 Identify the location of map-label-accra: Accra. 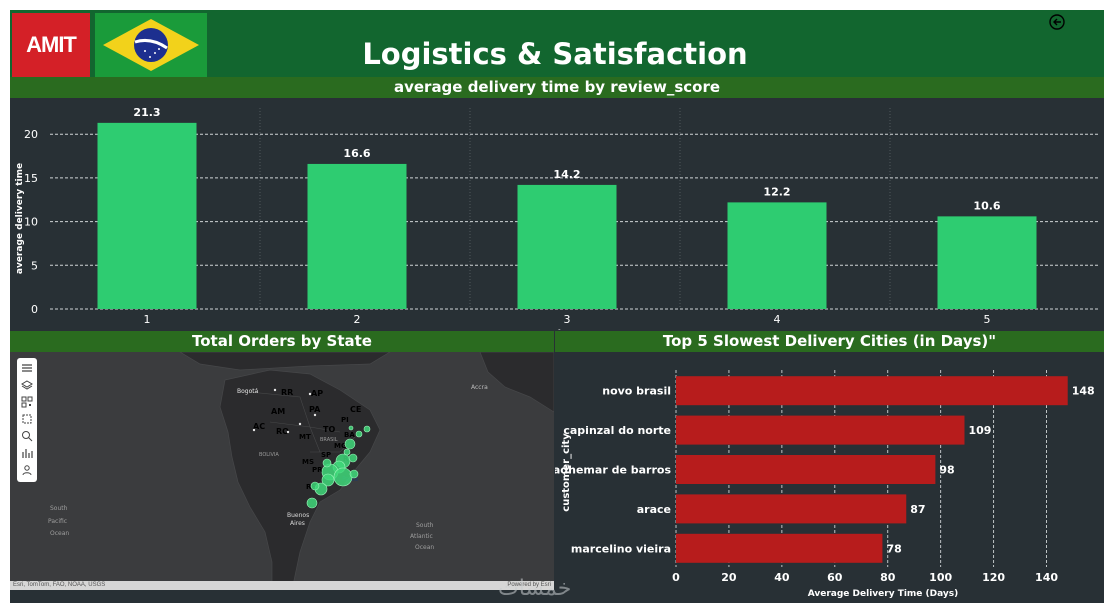
(479, 387).